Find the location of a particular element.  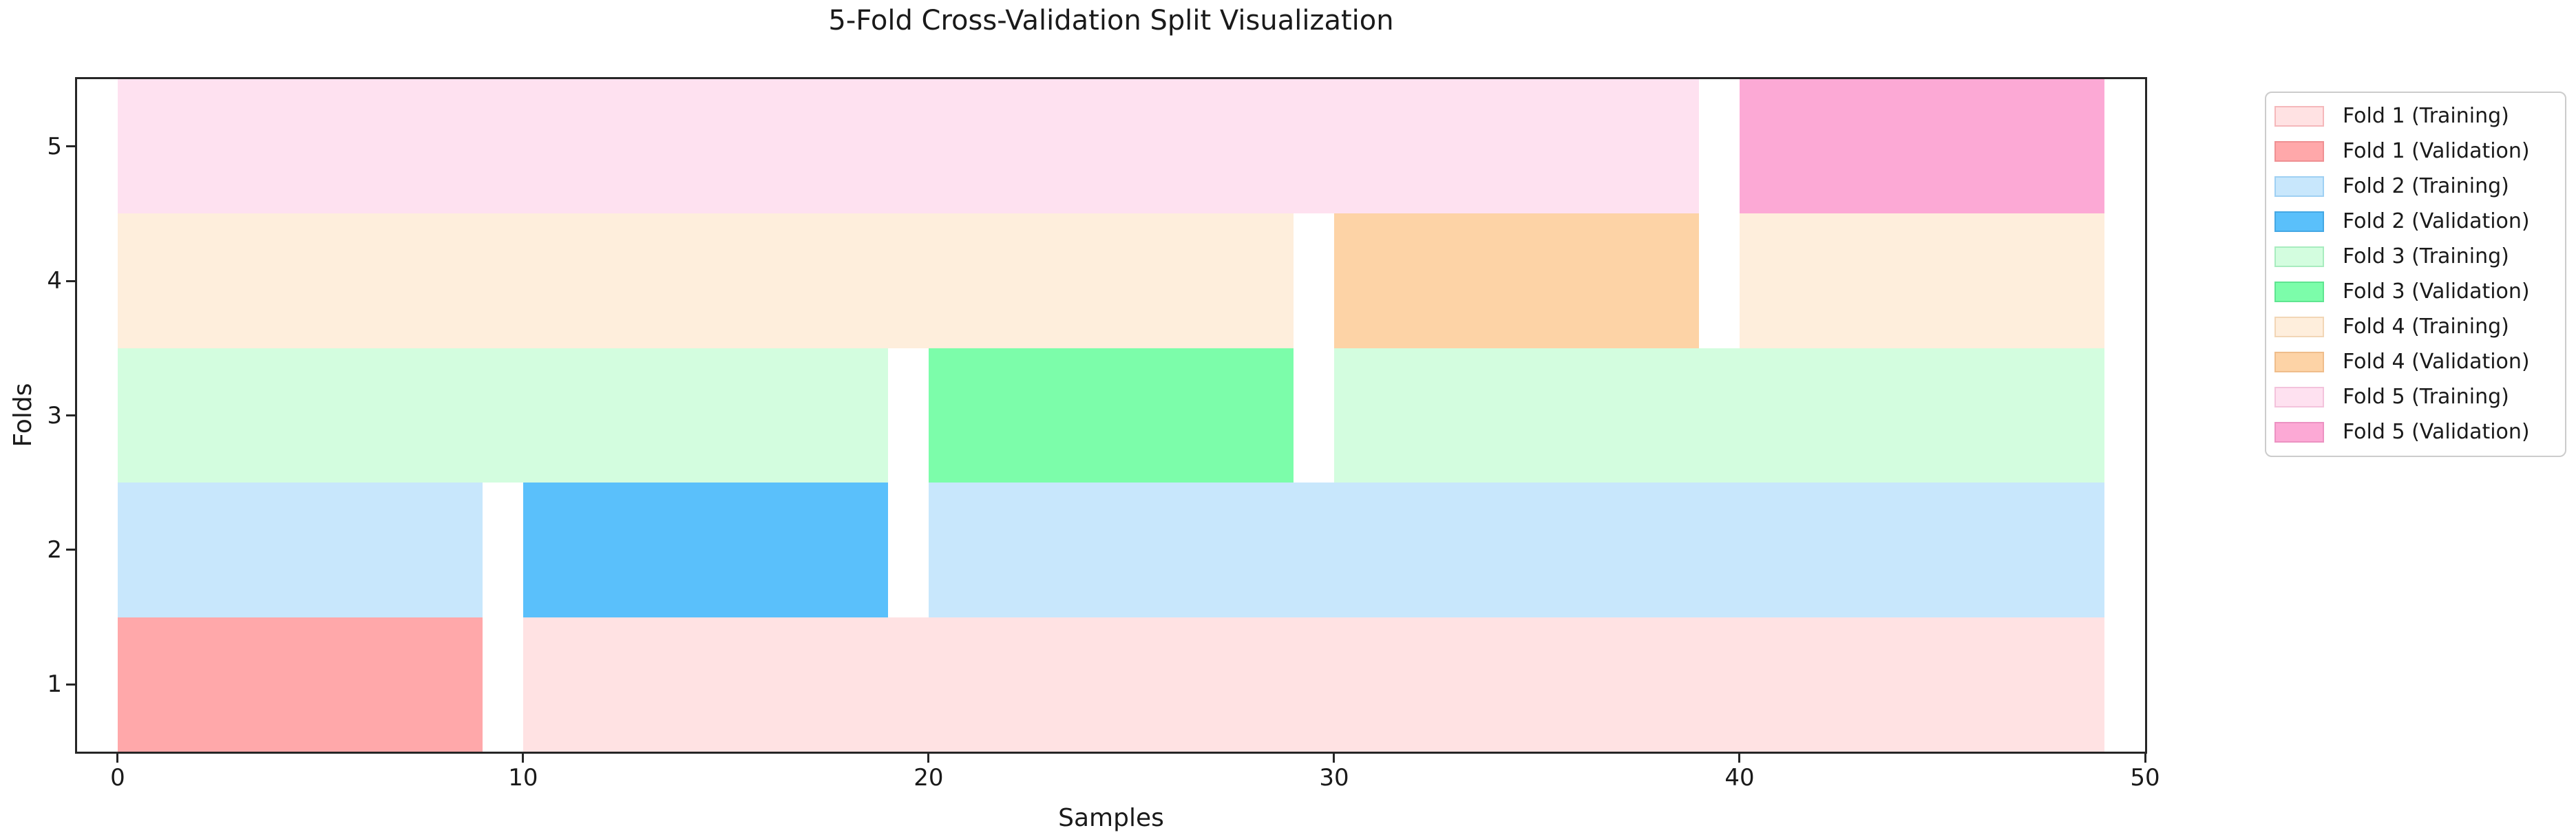

x-tick-label: 20 is located at coordinates (929, 778).